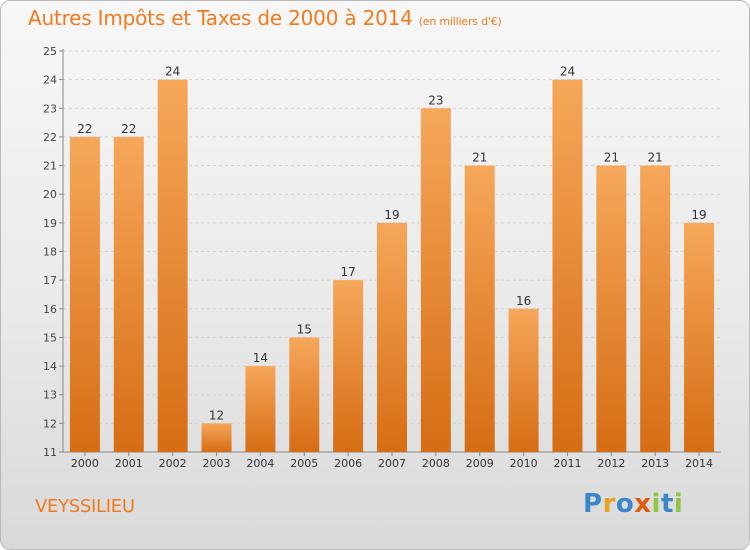  Describe the element at coordinates (50, 309) in the screenshot. I see `y-tick-label: 16` at that location.